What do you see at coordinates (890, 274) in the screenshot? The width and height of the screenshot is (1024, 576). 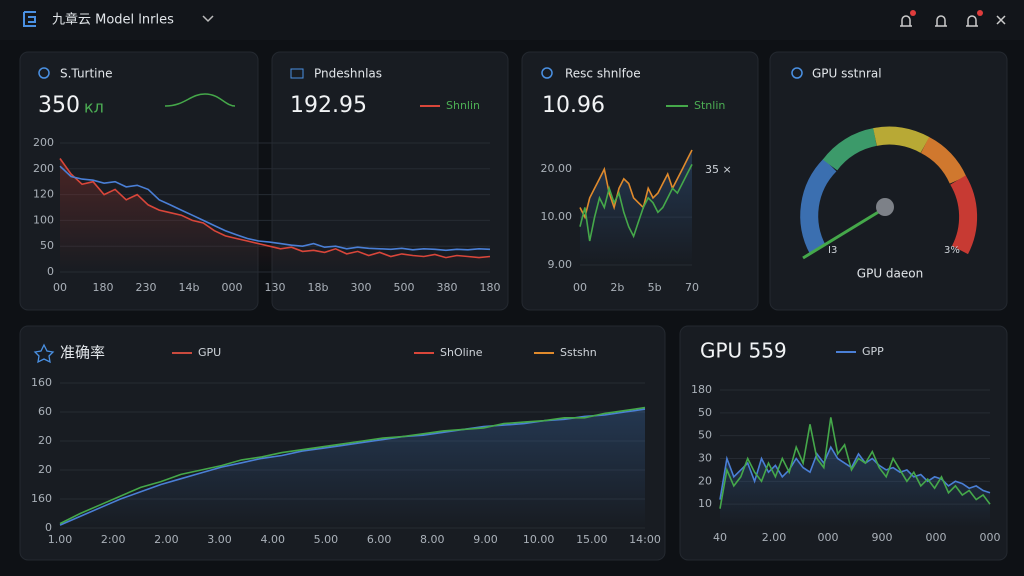 I see `gauge-caption: GPU daeon` at bounding box center [890, 274].